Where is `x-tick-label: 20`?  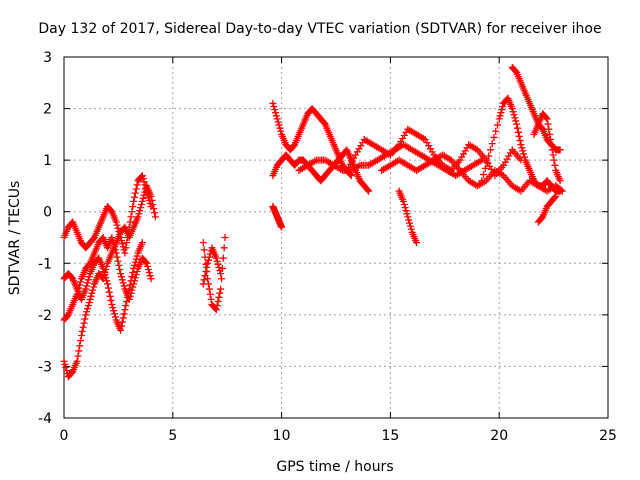
x-tick-label: 20 is located at coordinates (499, 436).